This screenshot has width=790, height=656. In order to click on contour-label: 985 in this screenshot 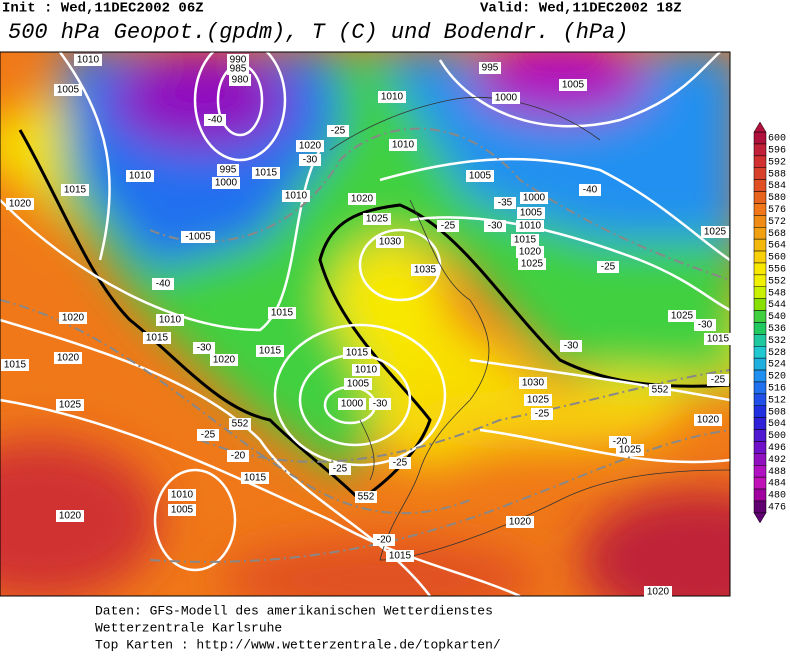, I will do `click(238, 69)`.